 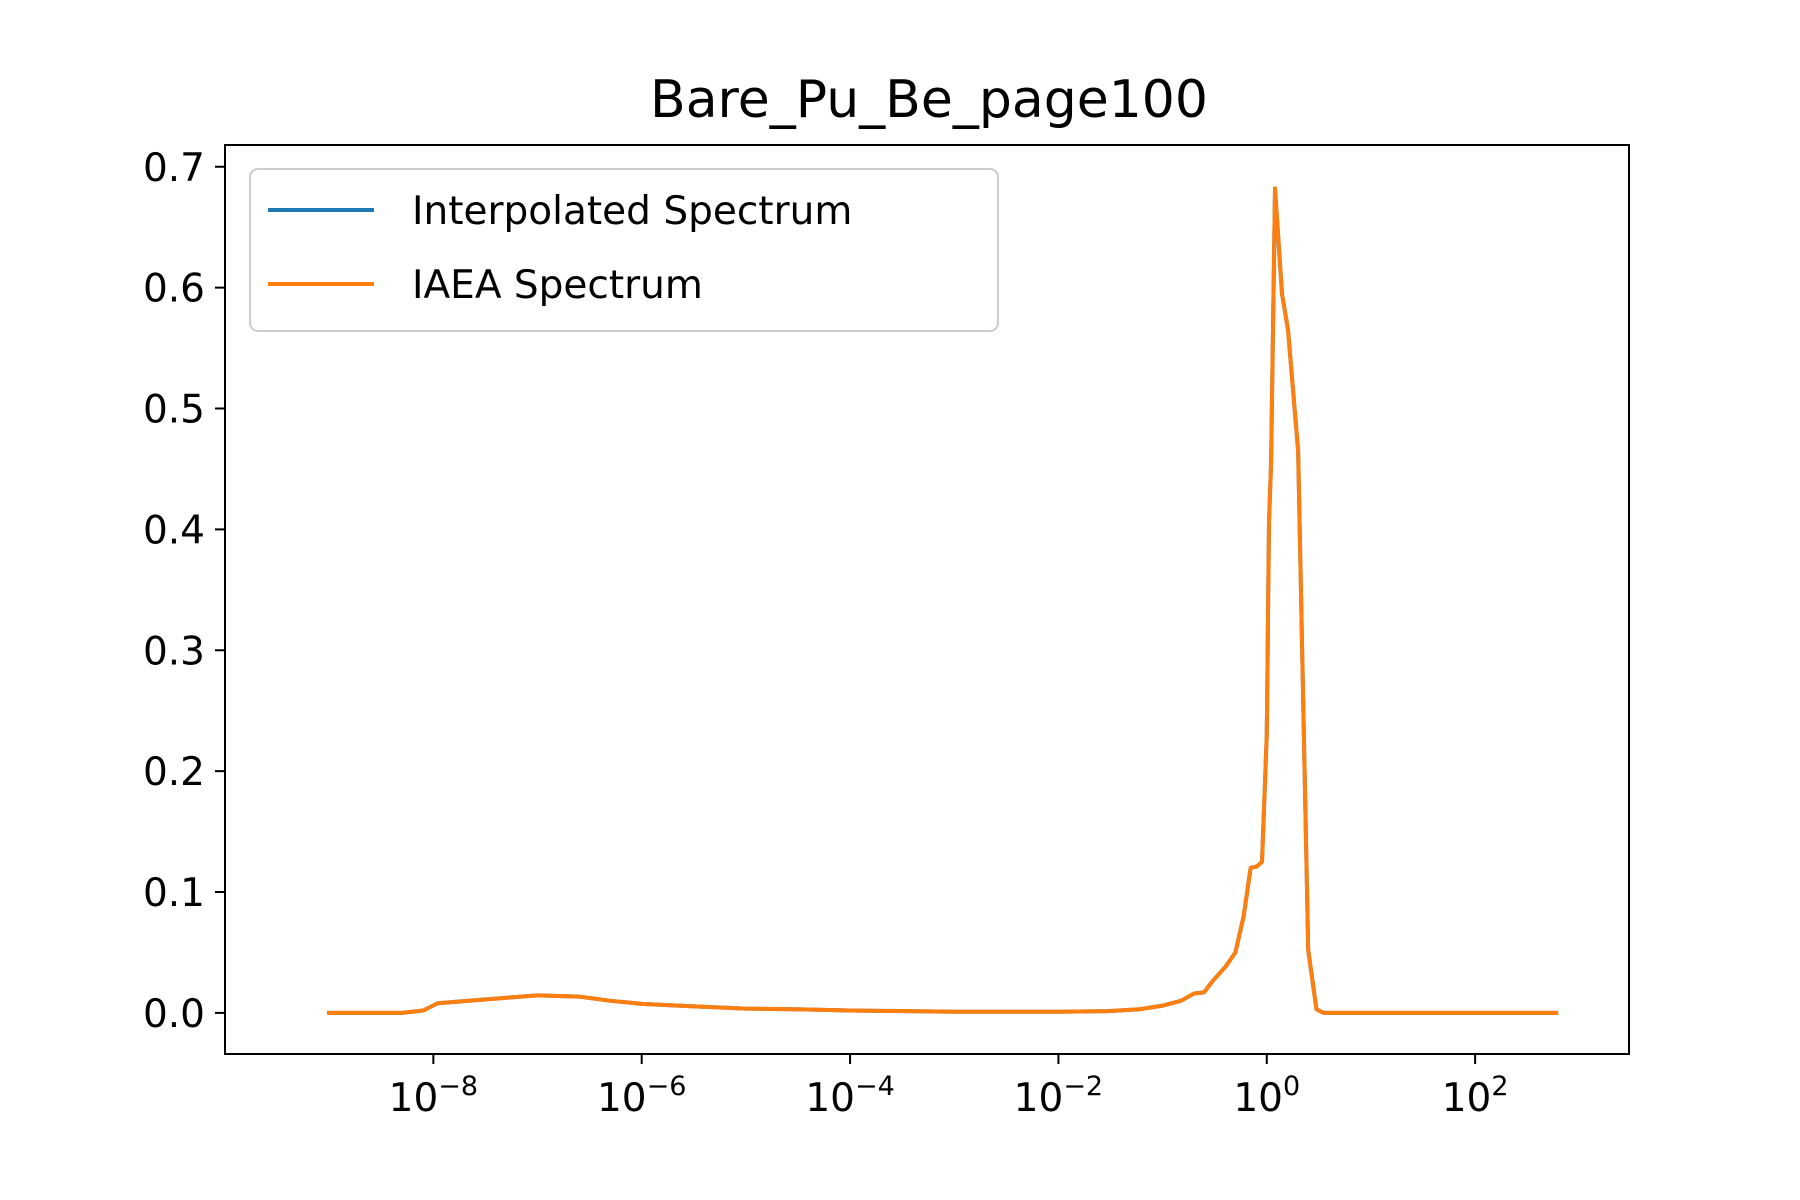 What do you see at coordinates (632, 211) in the screenshot?
I see `legend-label-interpolated: Interpolated Spectrum` at bounding box center [632, 211].